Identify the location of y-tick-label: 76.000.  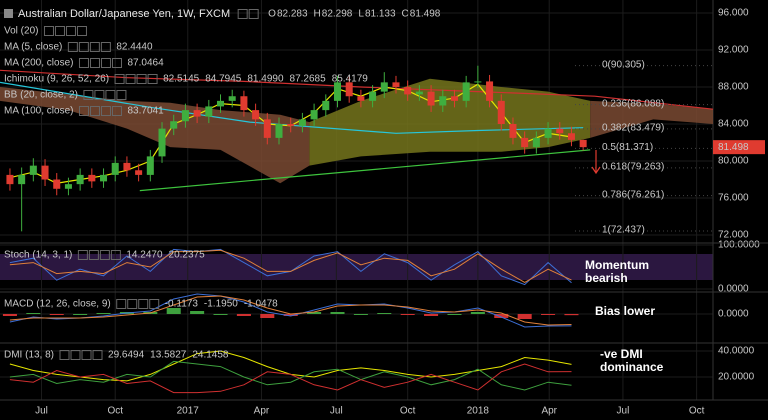
(733, 198).